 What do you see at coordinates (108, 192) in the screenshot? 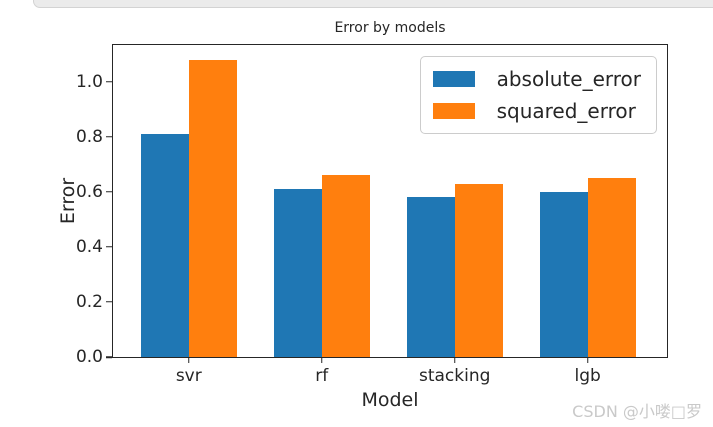
I see `y-tick-mark-0.6` at bounding box center [108, 192].